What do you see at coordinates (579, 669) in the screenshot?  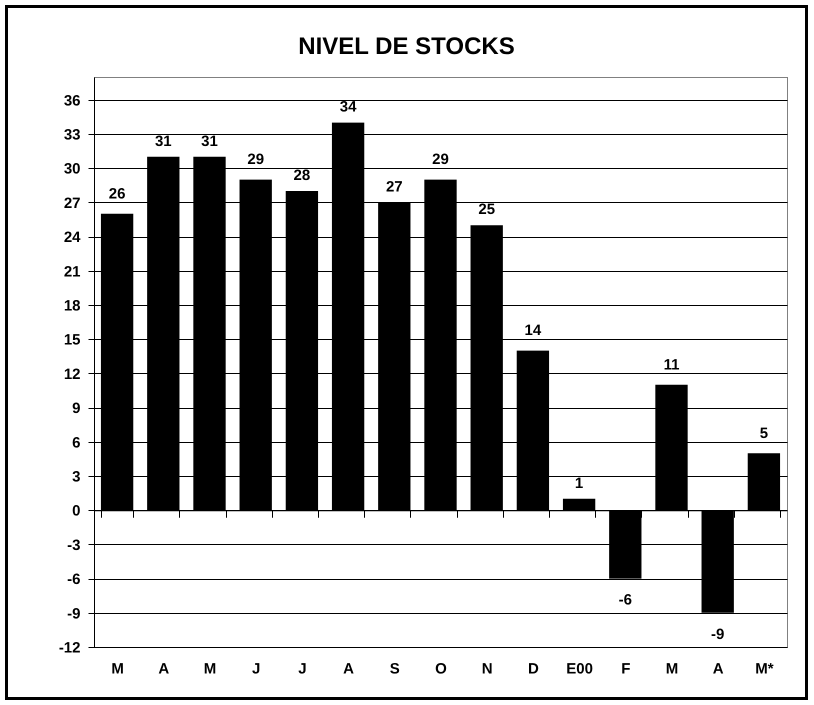 I see `x-tick-label: E00` at bounding box center [579, 669].